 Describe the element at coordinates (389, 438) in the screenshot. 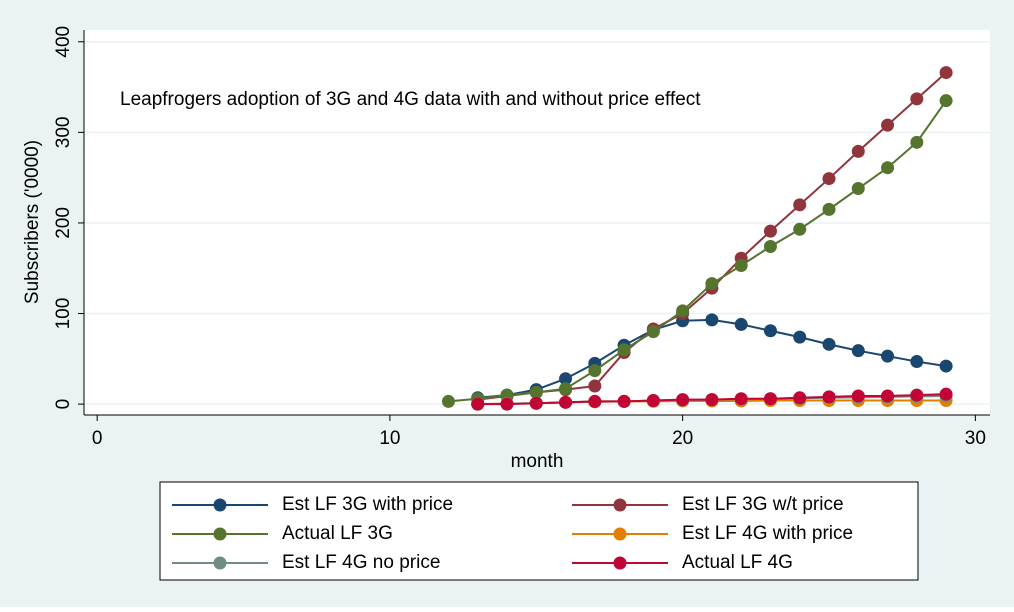

I see `x-tick-label: 10` at that location.